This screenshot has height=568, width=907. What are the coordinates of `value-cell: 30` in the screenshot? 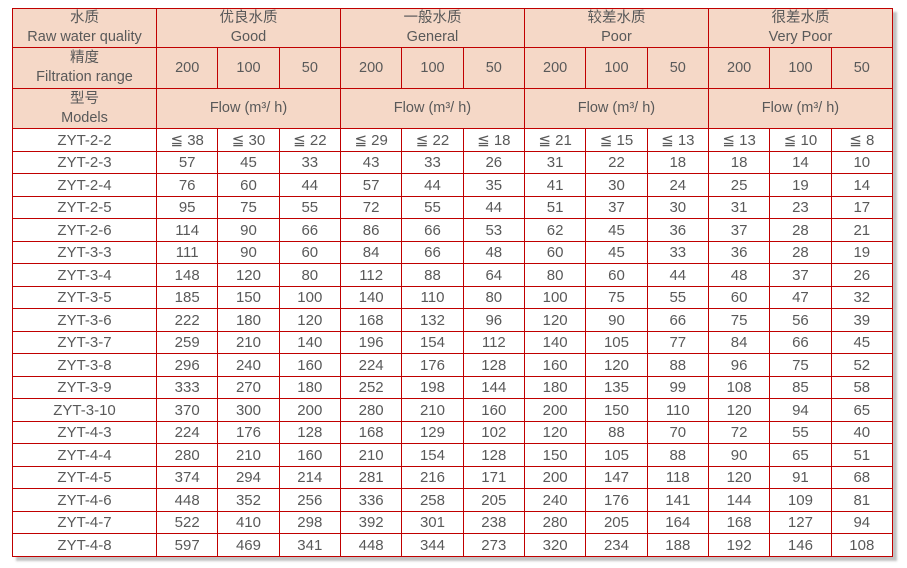 It's located at (677, 207).